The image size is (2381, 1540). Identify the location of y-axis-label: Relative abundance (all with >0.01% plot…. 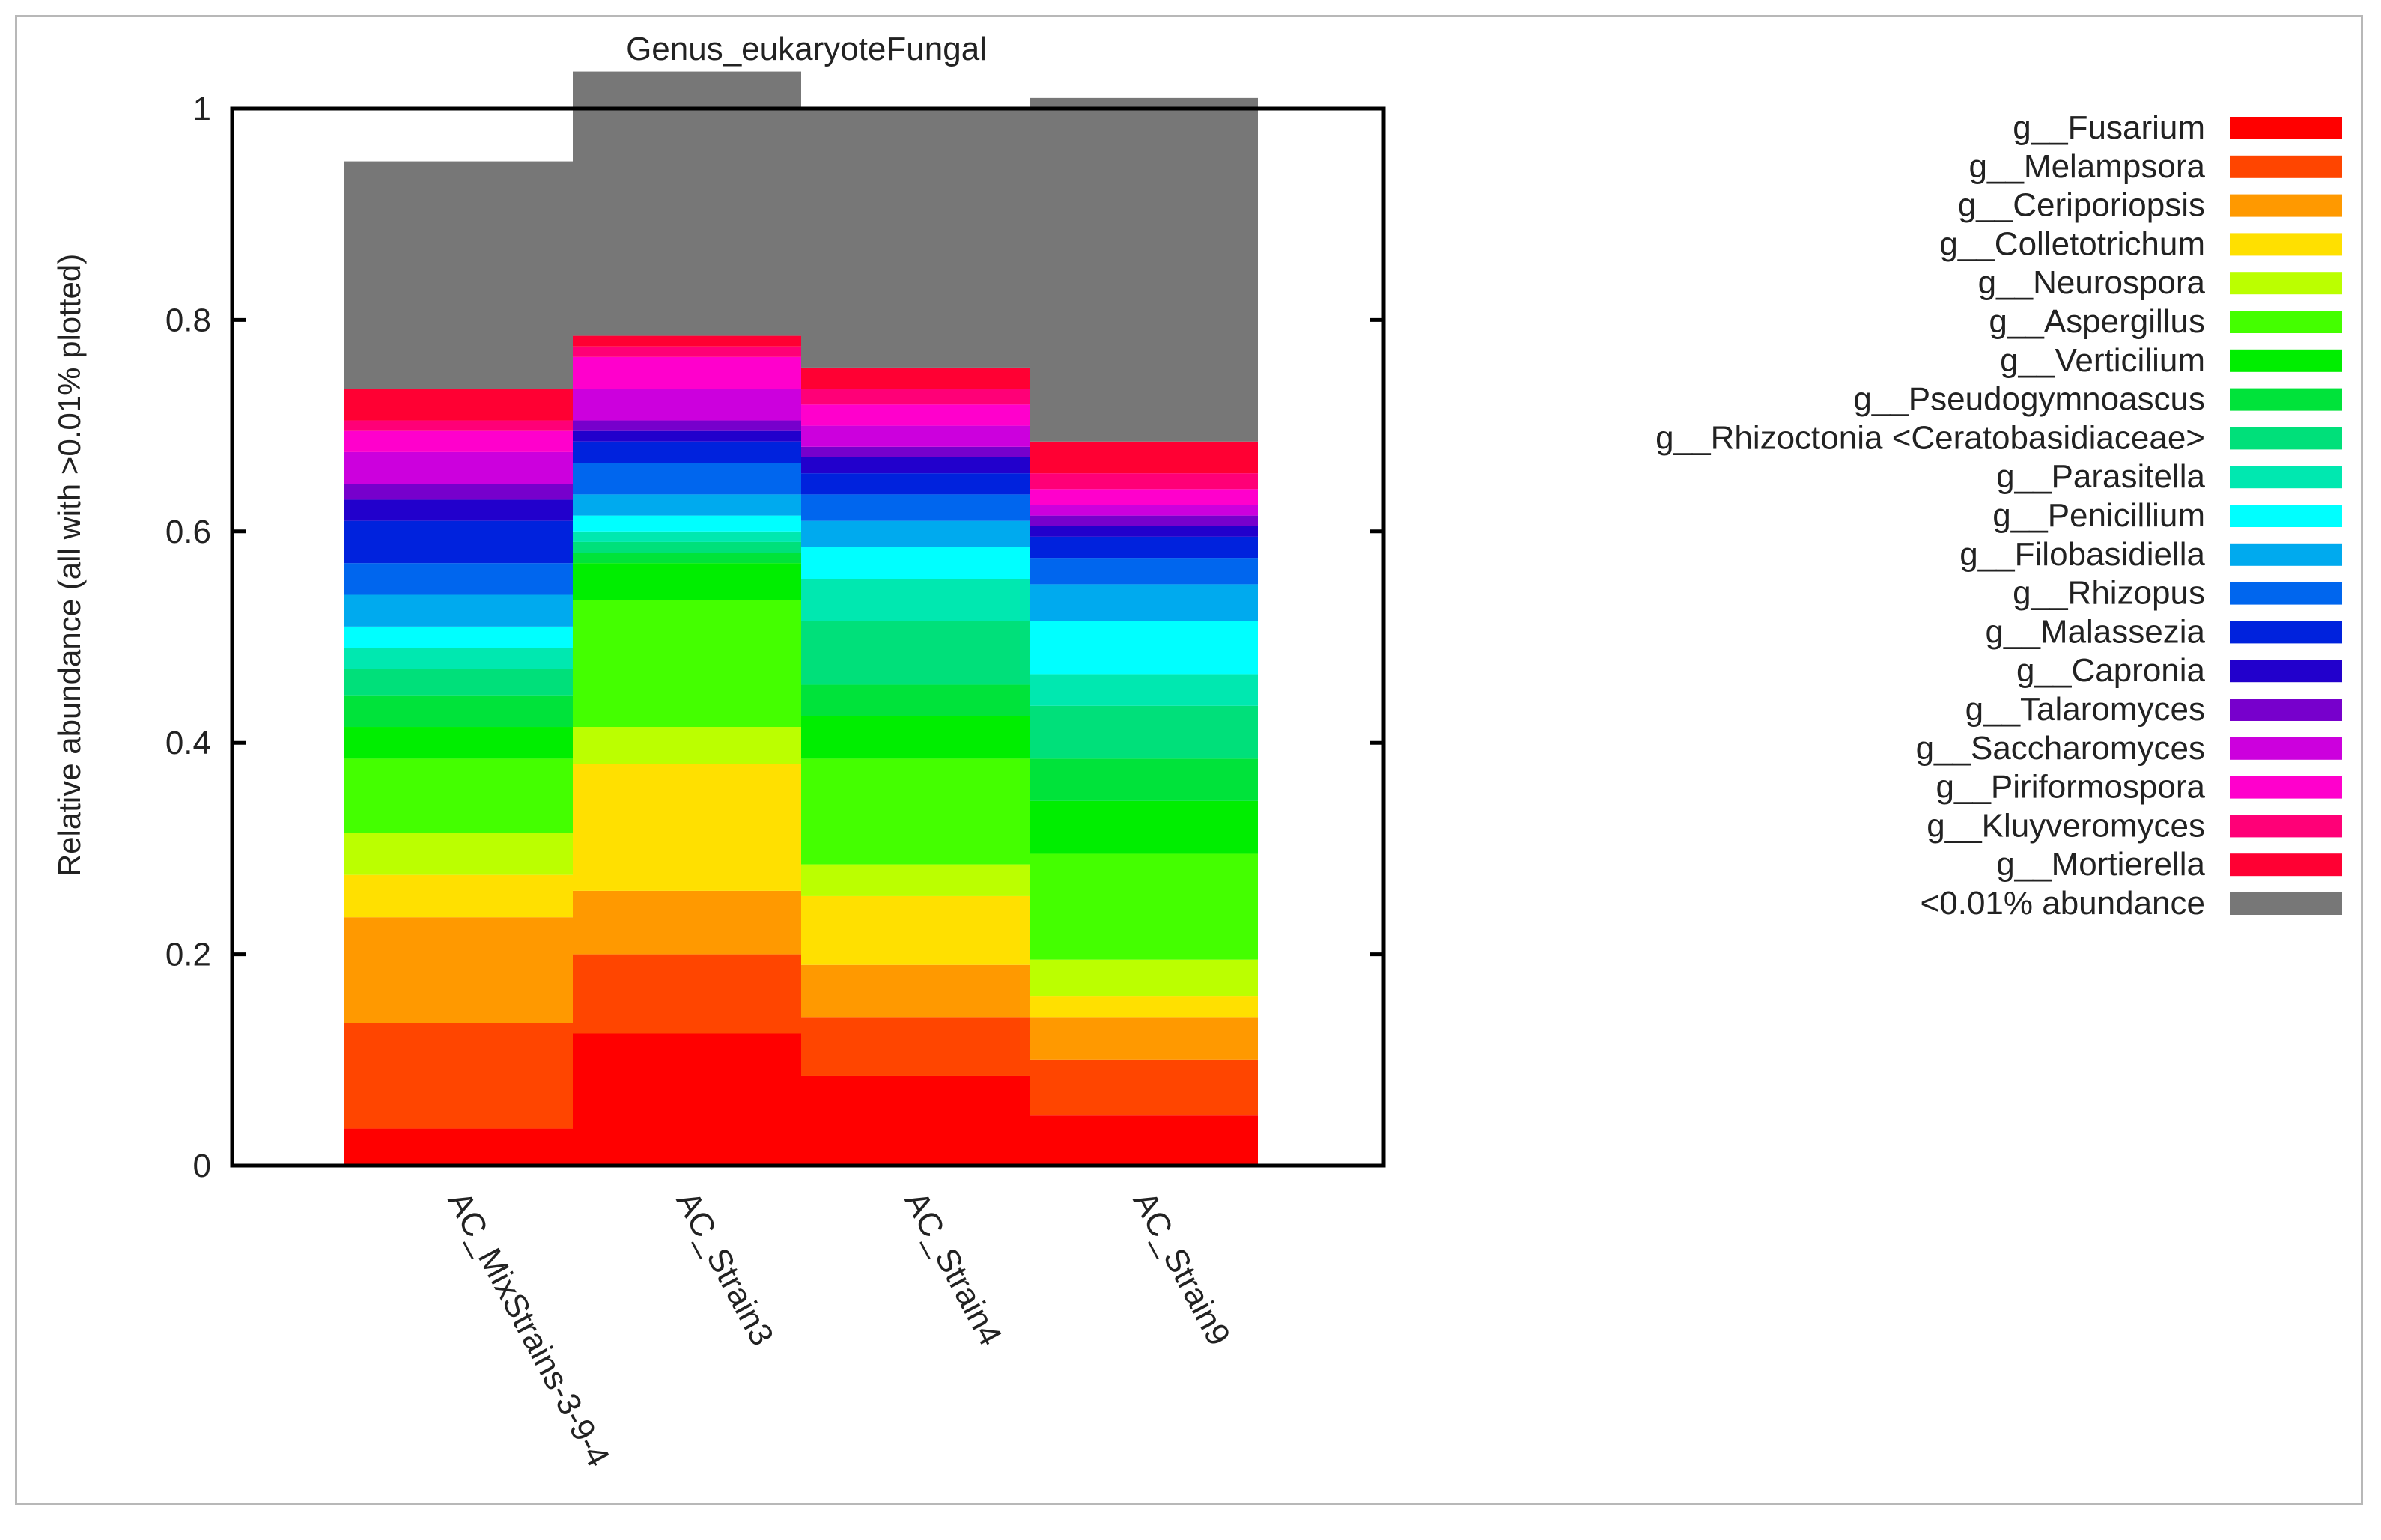
(69, 565).